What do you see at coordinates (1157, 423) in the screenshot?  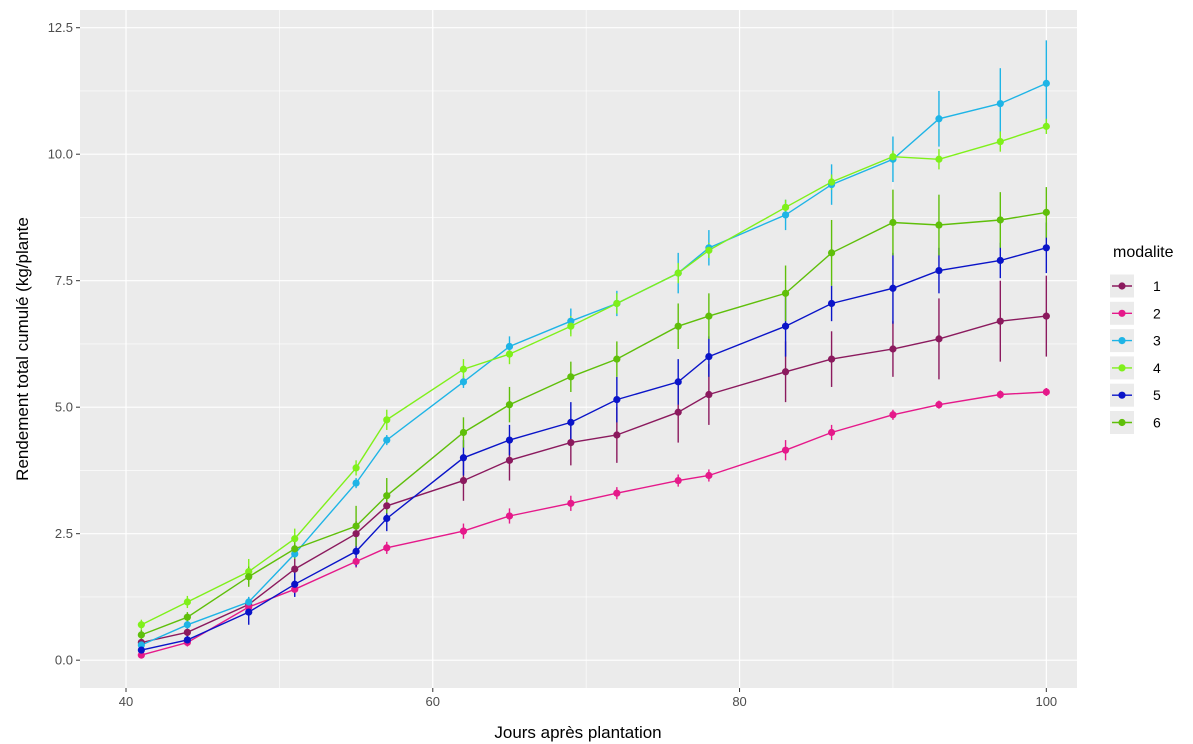 I see `legend-label: 6` at bounding box center [1157, 423].